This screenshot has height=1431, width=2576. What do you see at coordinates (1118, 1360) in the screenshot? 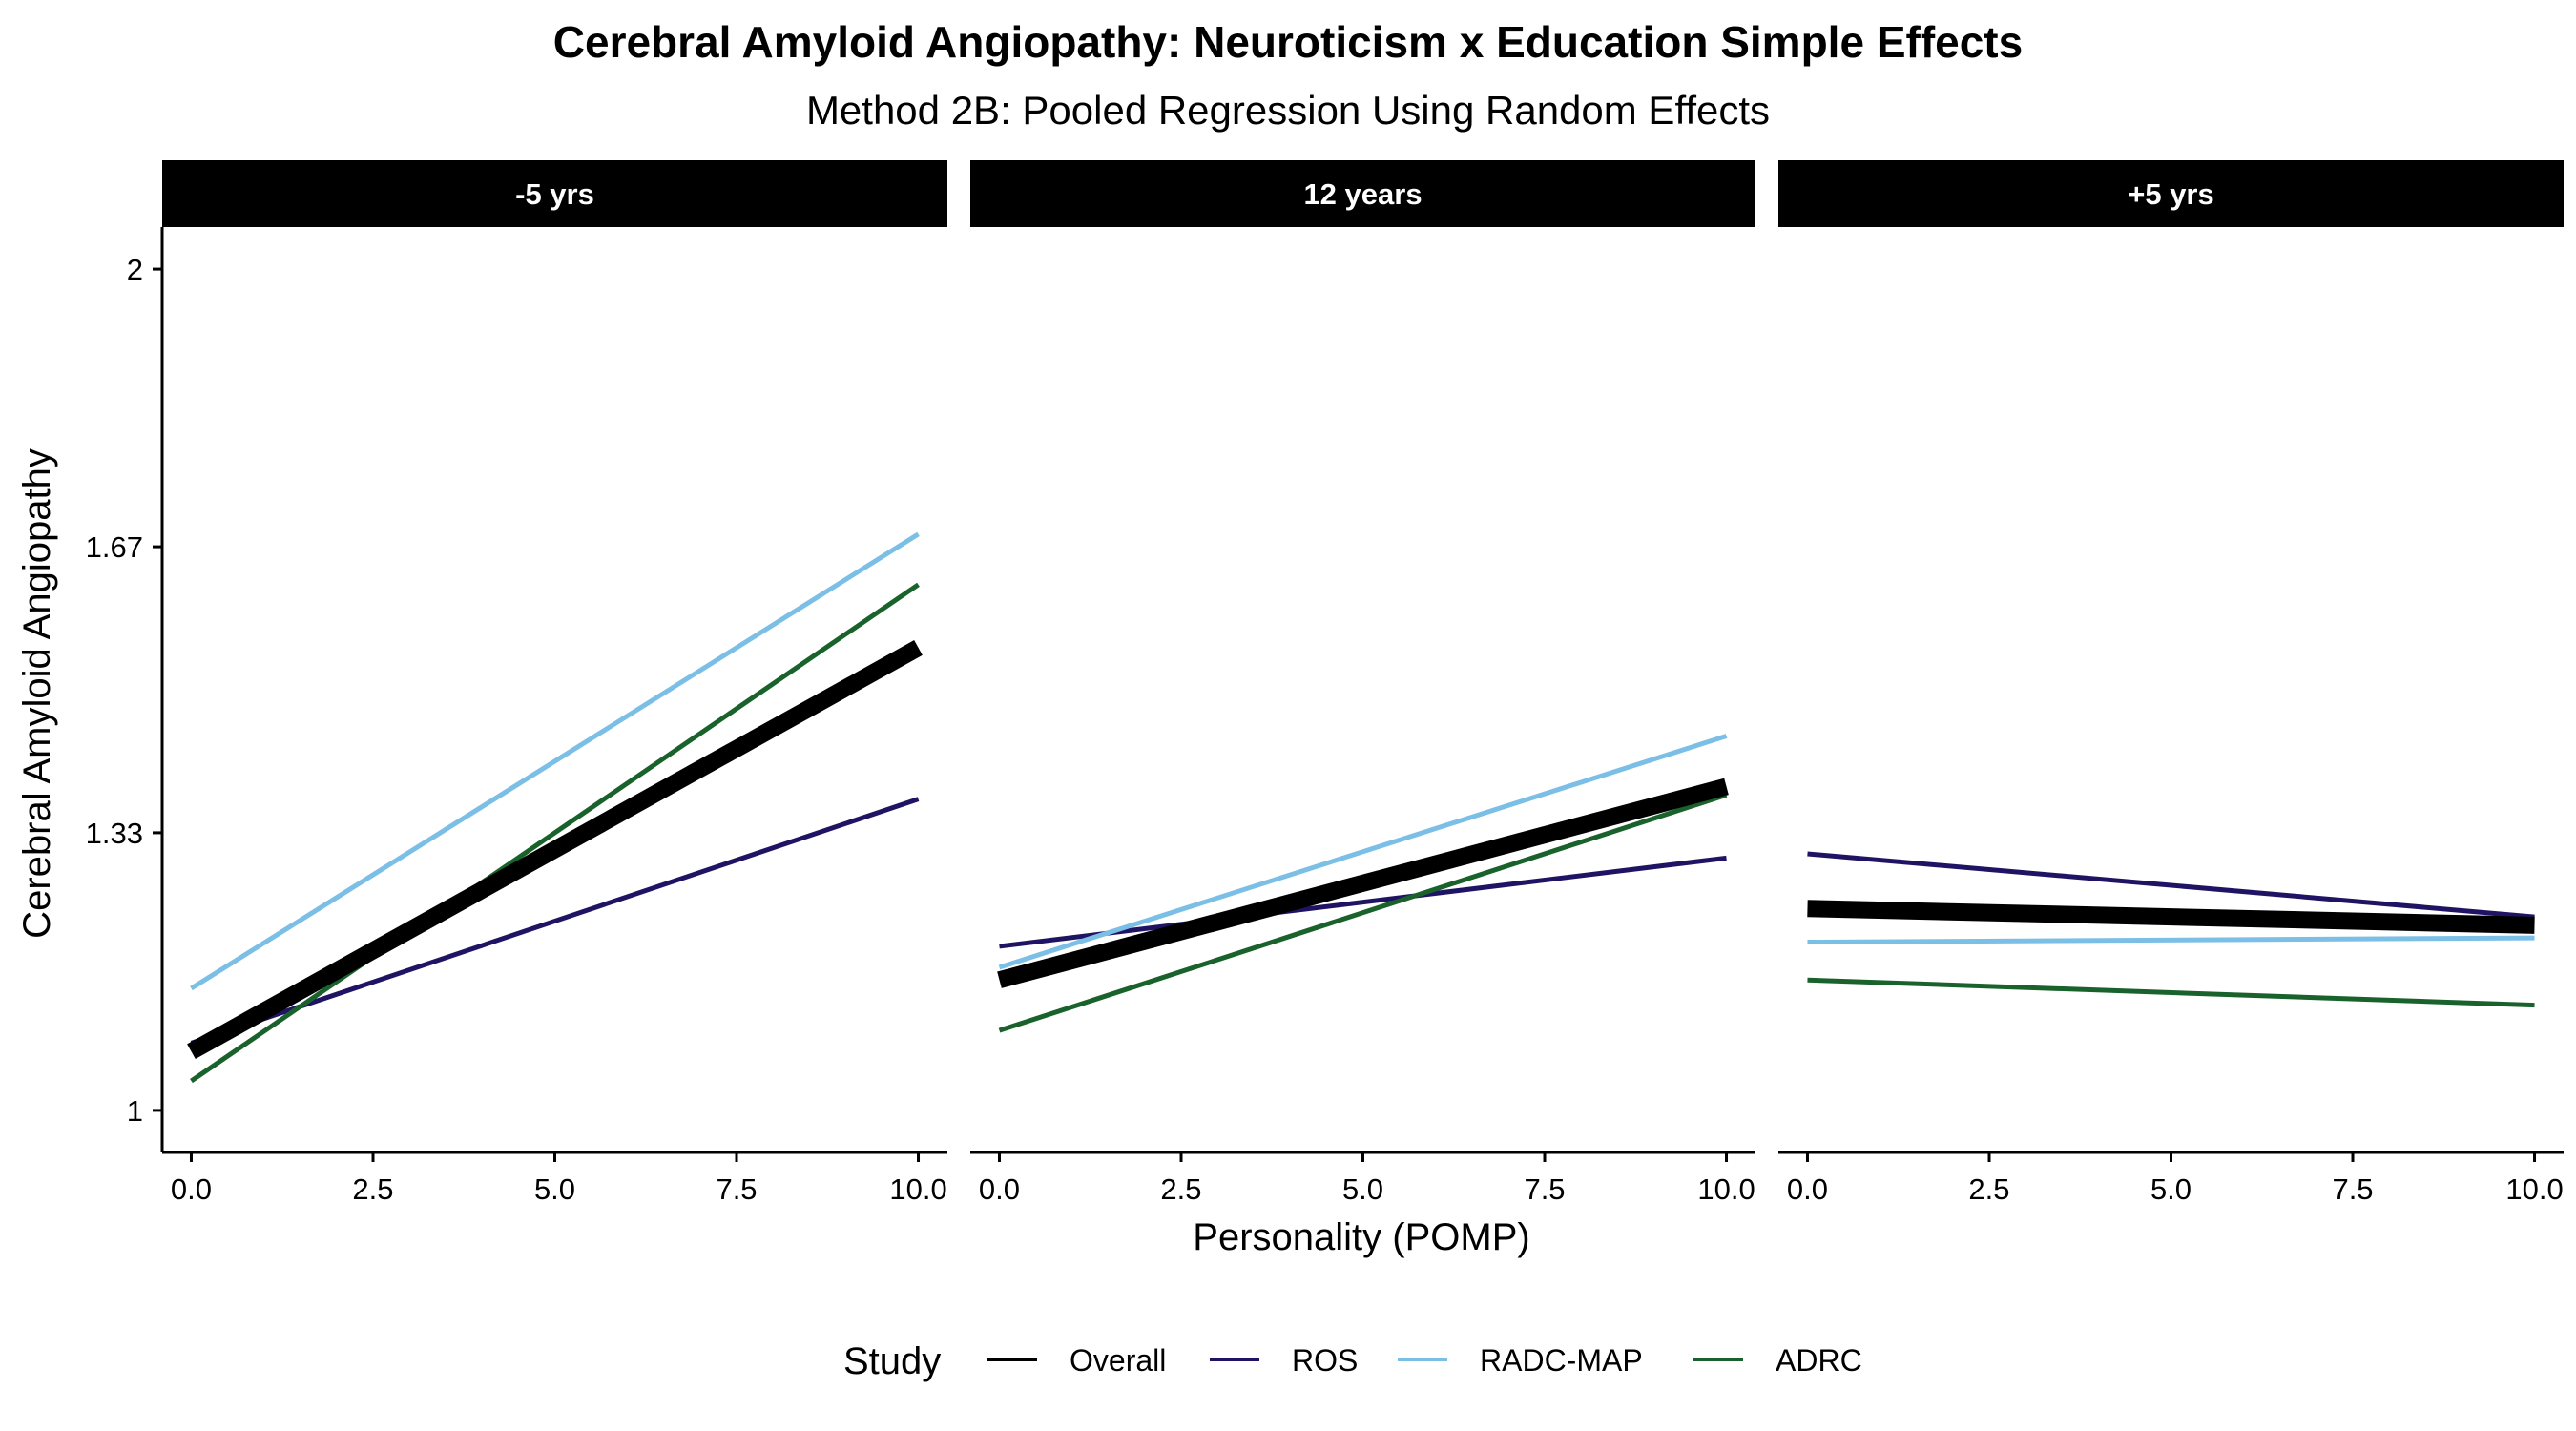
I see `legend-label: Overall` at bounding box center [1118, 1360].